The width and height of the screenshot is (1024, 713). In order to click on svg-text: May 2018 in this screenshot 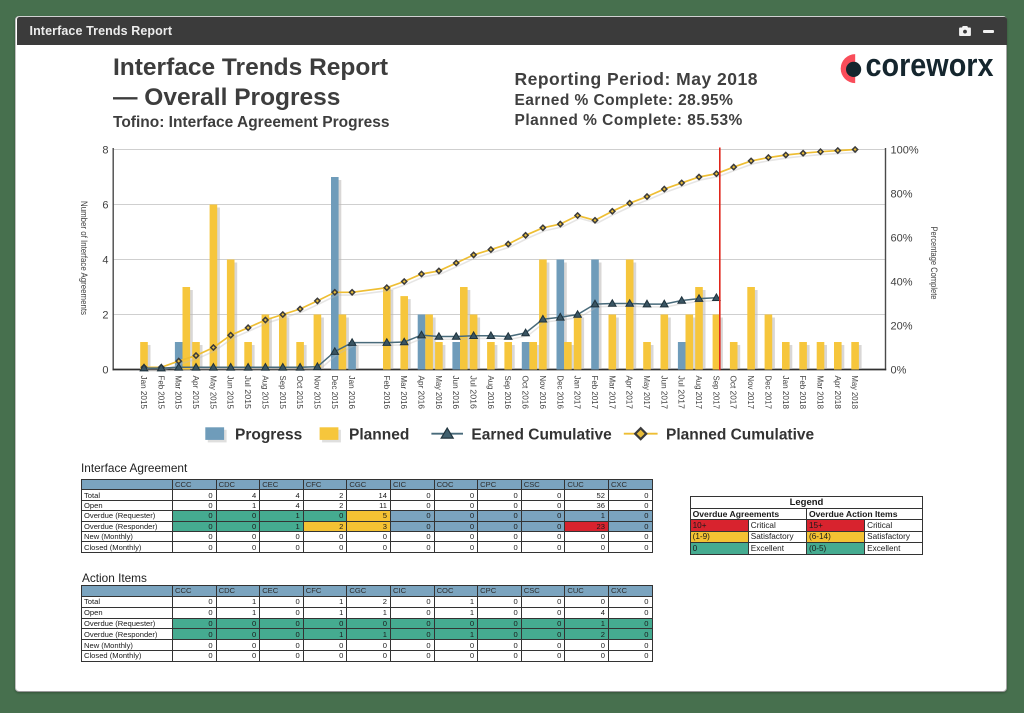, I will do `click(855, 393)`.